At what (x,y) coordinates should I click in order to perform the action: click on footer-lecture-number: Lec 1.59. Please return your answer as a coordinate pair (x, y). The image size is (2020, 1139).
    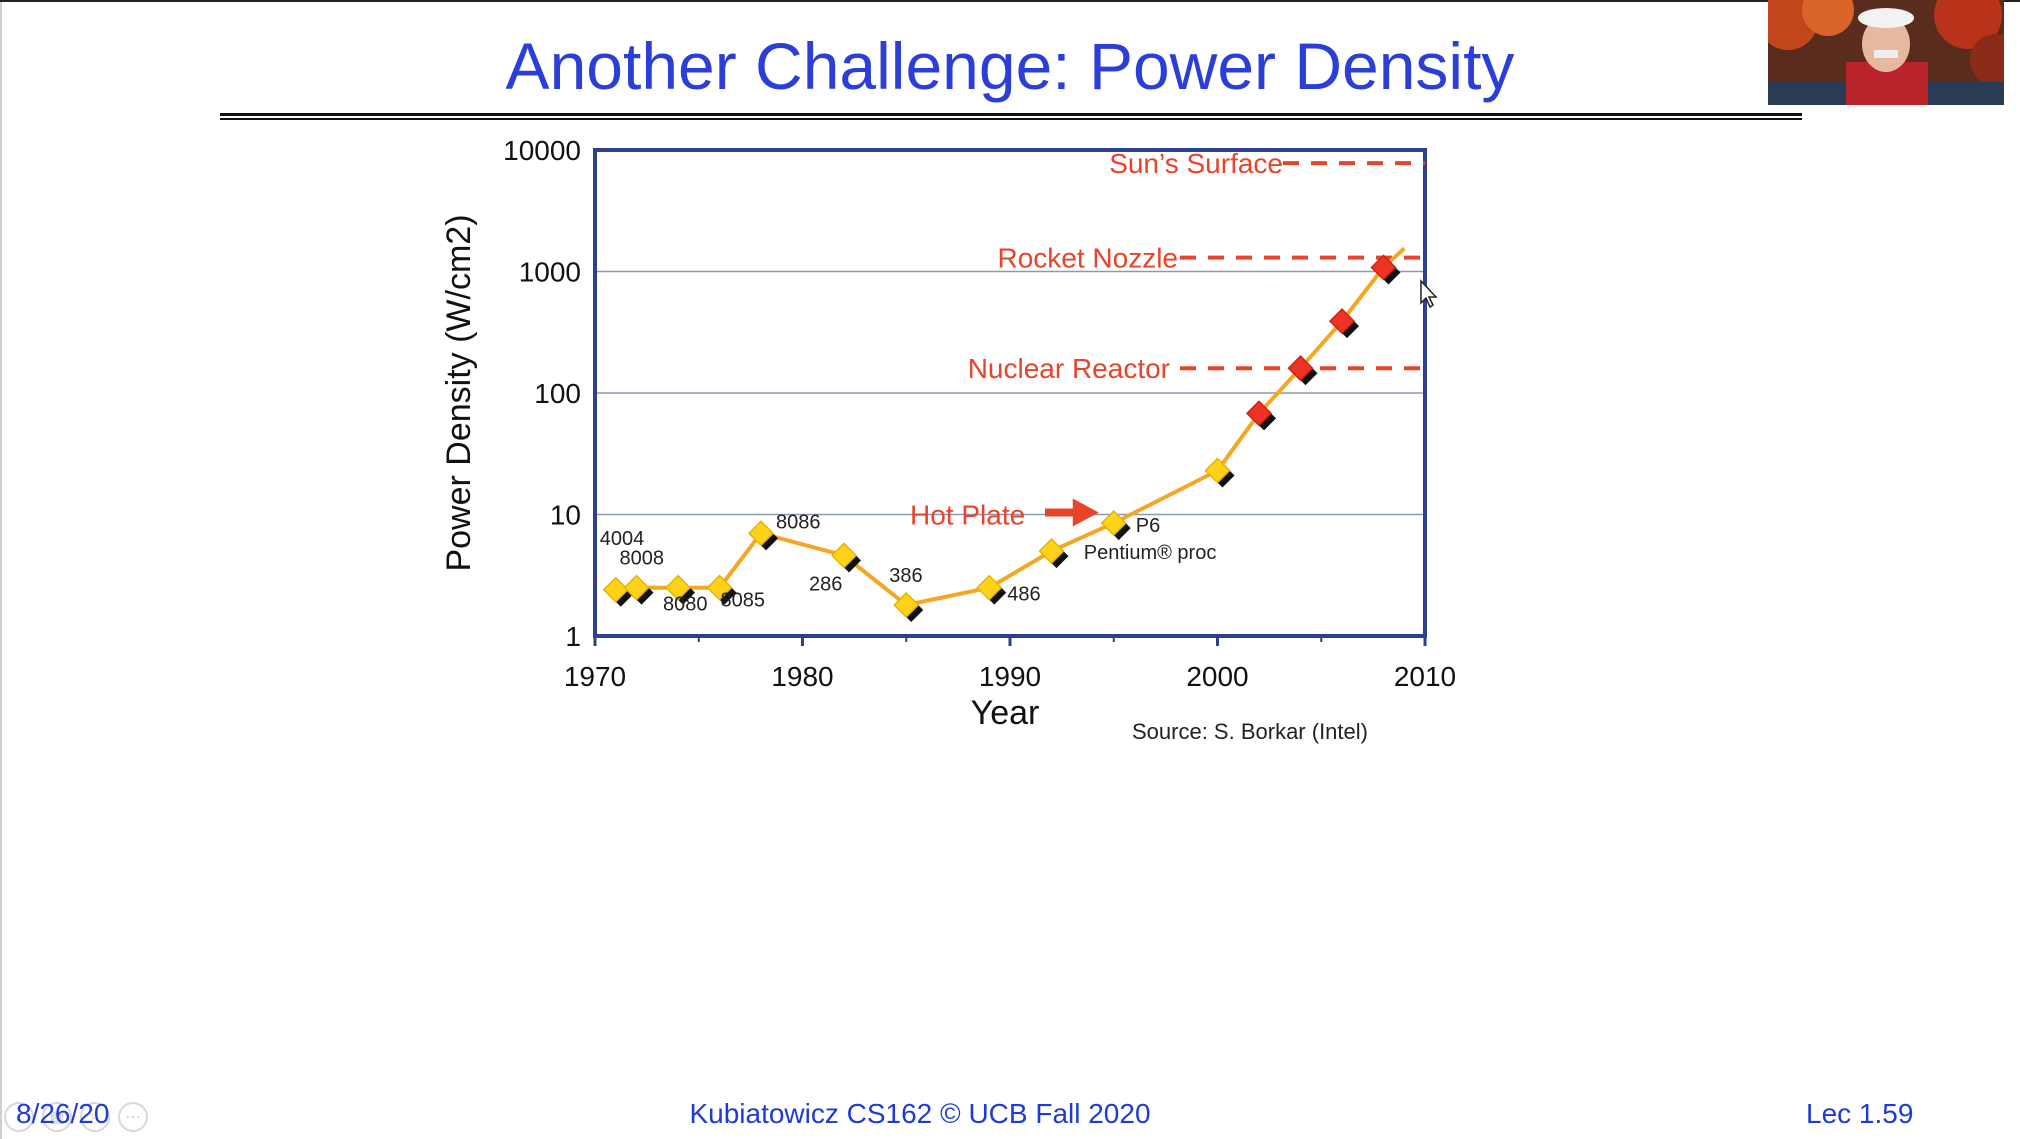
    Looking at the image, I should click on (1860, 1113).